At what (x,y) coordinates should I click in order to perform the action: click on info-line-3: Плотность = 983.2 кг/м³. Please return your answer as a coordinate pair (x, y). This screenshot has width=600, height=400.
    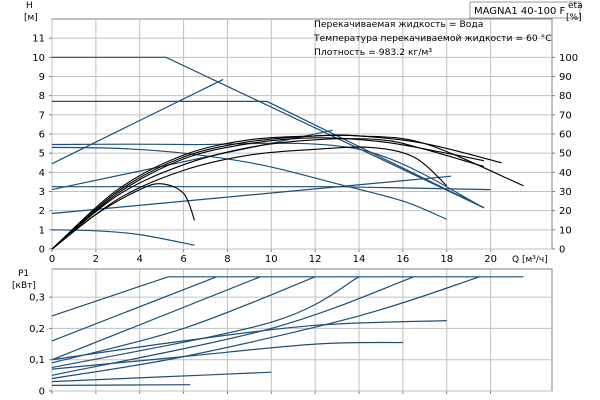
    Looking at the image, I should click on (373, 52).